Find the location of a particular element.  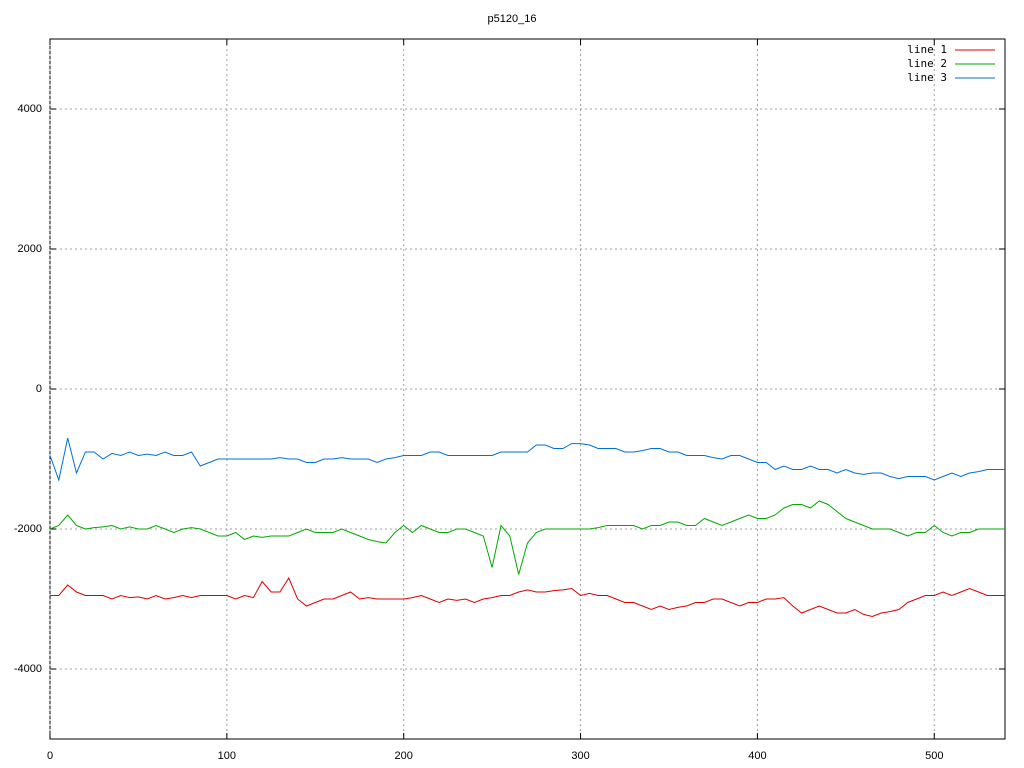

y-tick-label: 4000 is located at coordinates (30, 109).